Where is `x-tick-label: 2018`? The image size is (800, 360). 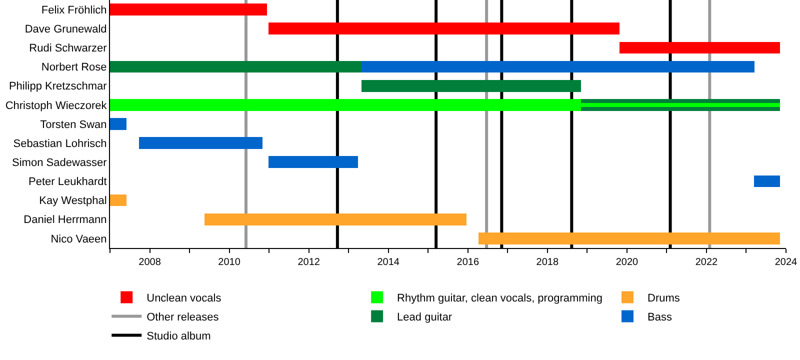 x-tick-label: 2018 is located at coordinates (547, 262).